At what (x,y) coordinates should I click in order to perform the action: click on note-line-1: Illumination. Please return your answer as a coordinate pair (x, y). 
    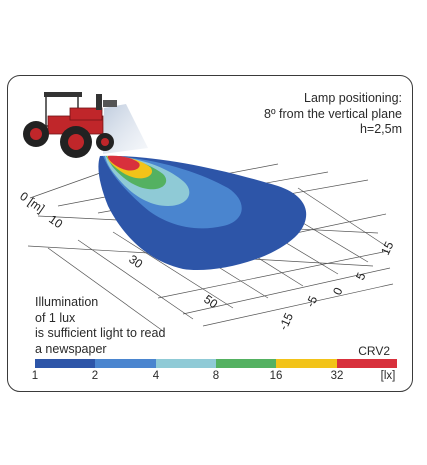
    Looking at the image, I should click on (67, 302).